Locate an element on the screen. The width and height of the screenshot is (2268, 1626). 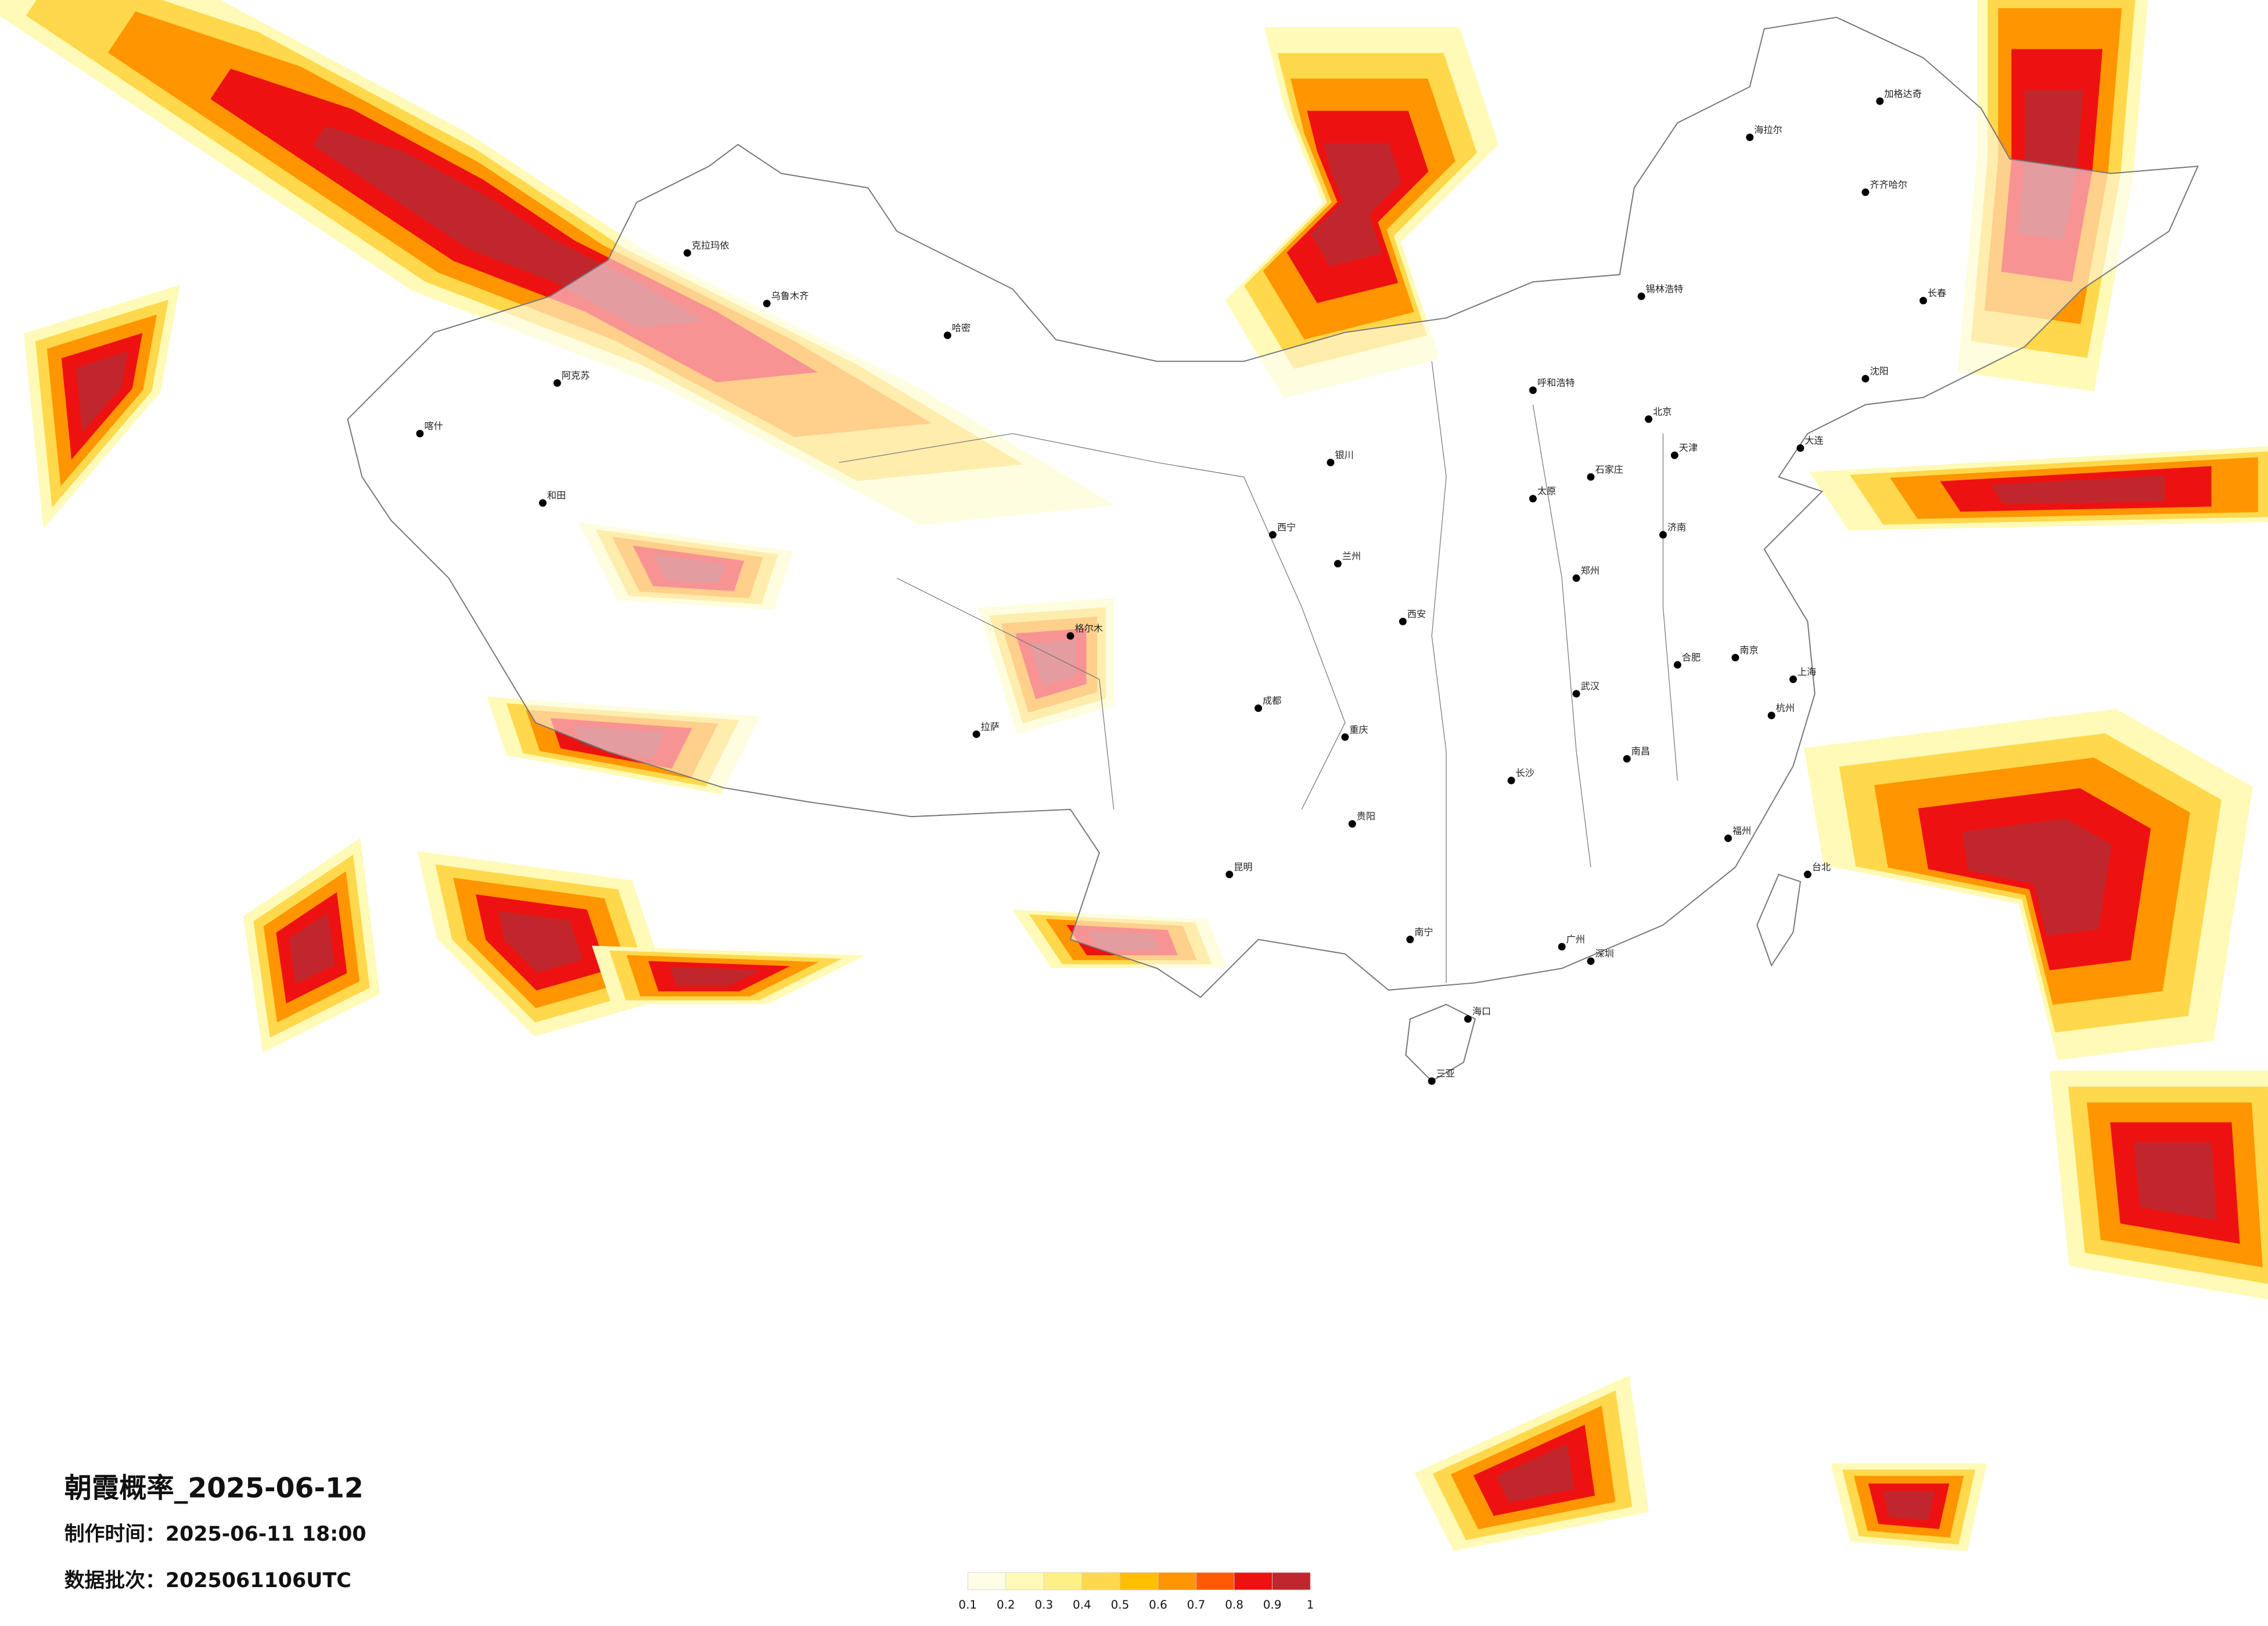
city-label: 齐齐哈尔 is located at coordinates (1888, 184).